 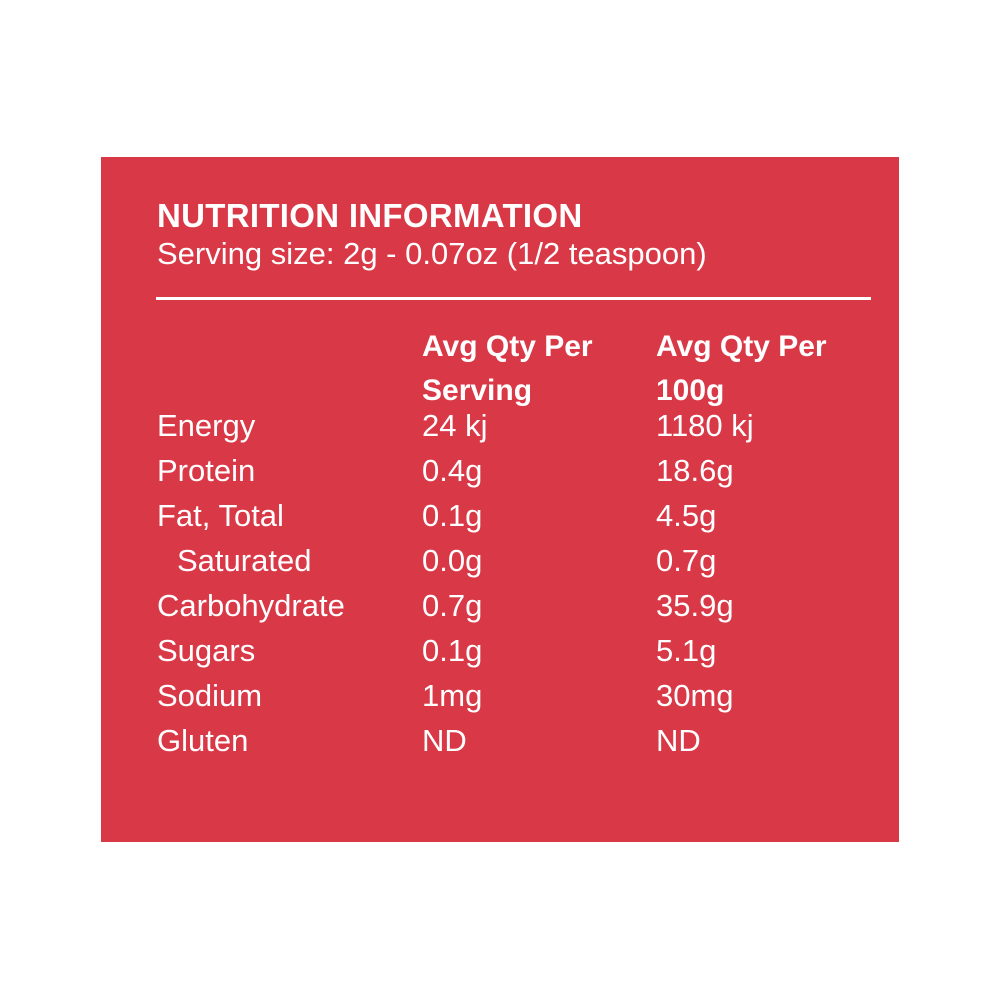 I want to click on nutrient-name: Energy, so click(x=206, y=425).